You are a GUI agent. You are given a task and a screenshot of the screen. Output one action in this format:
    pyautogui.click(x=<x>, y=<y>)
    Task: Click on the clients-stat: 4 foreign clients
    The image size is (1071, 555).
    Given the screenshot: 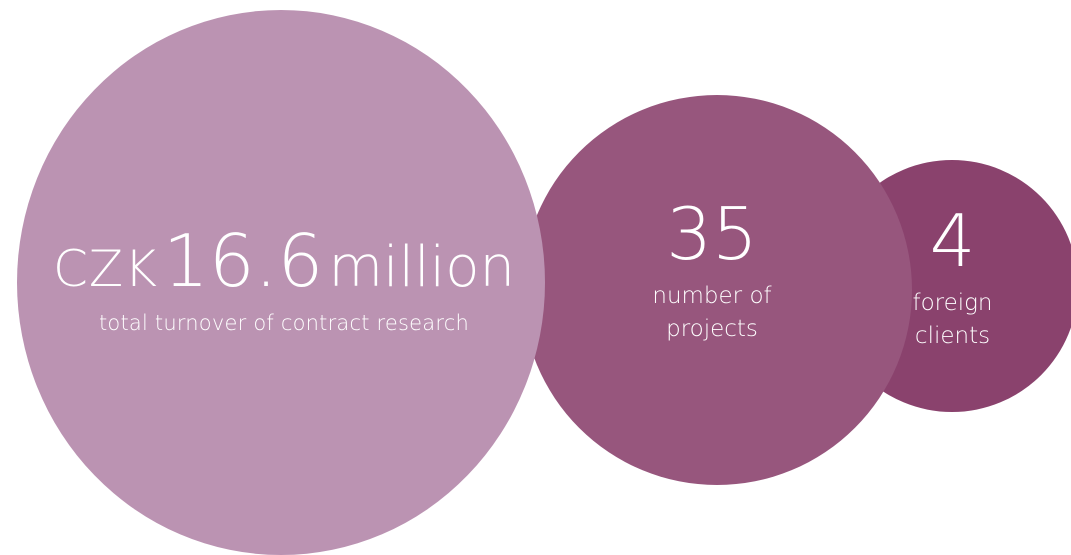 What is the action you would take?
    pyautogui.click(x=952, y=279)
    